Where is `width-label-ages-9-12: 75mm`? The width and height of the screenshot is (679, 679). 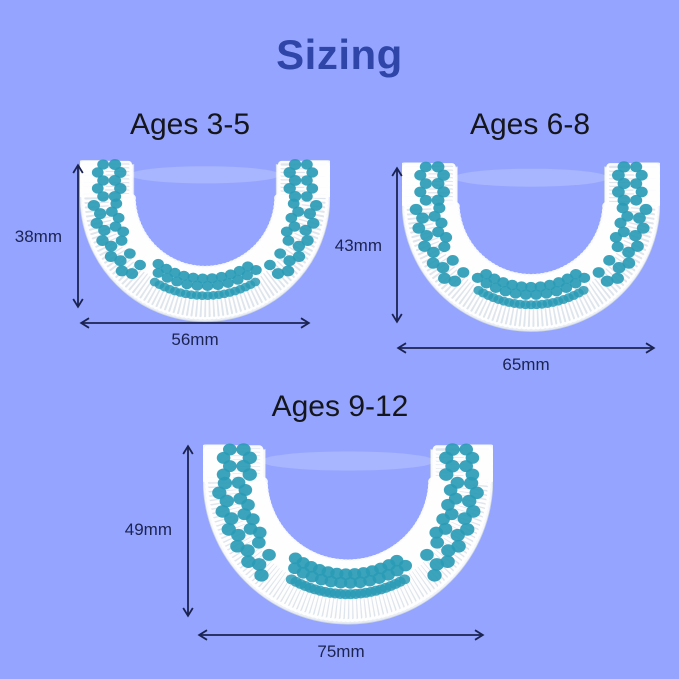 width-label-ages-9-12: 75mm is located at coordinates (341, 651).